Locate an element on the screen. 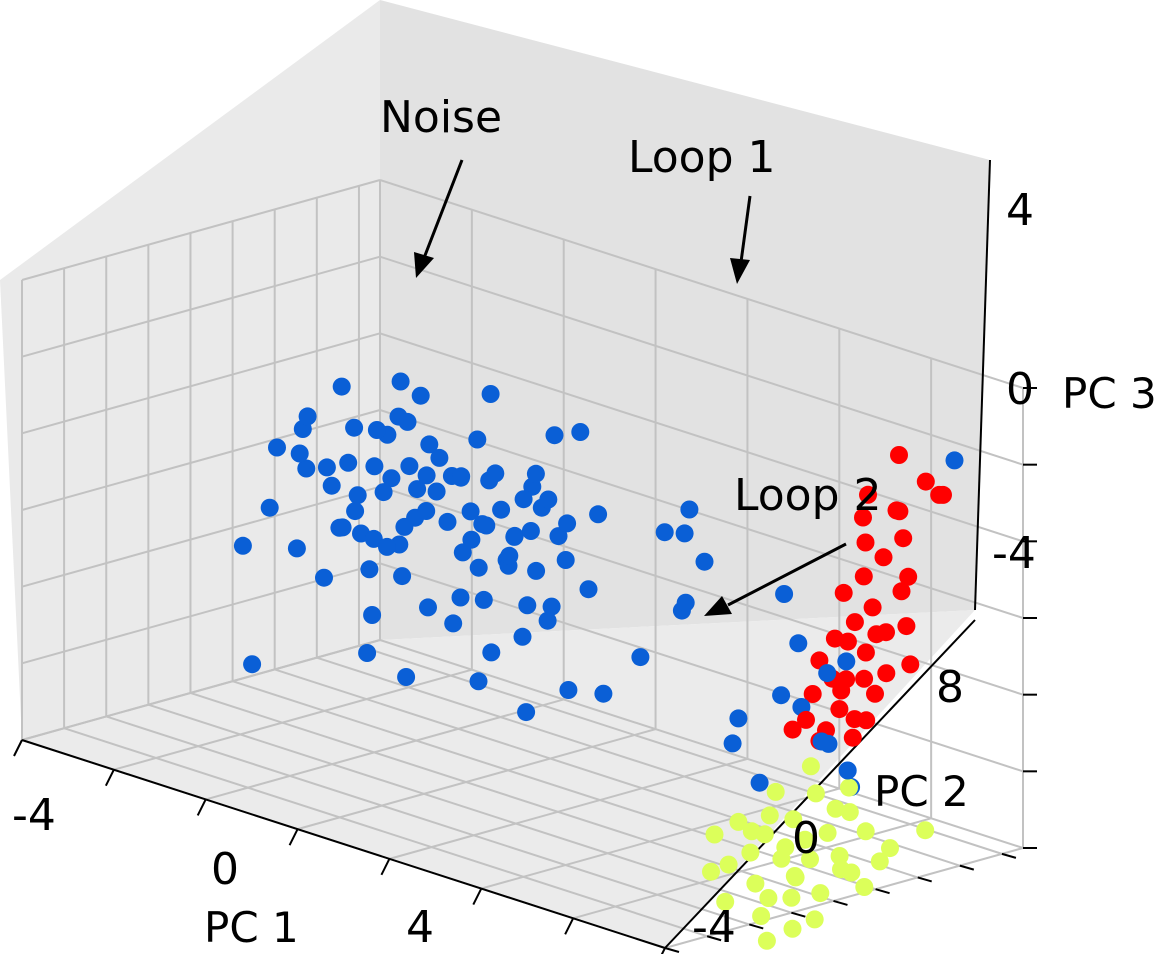 The width and height of the screenshot is (1170, 954). annotation-loop1-arrow is located at coordinates (745, 229).